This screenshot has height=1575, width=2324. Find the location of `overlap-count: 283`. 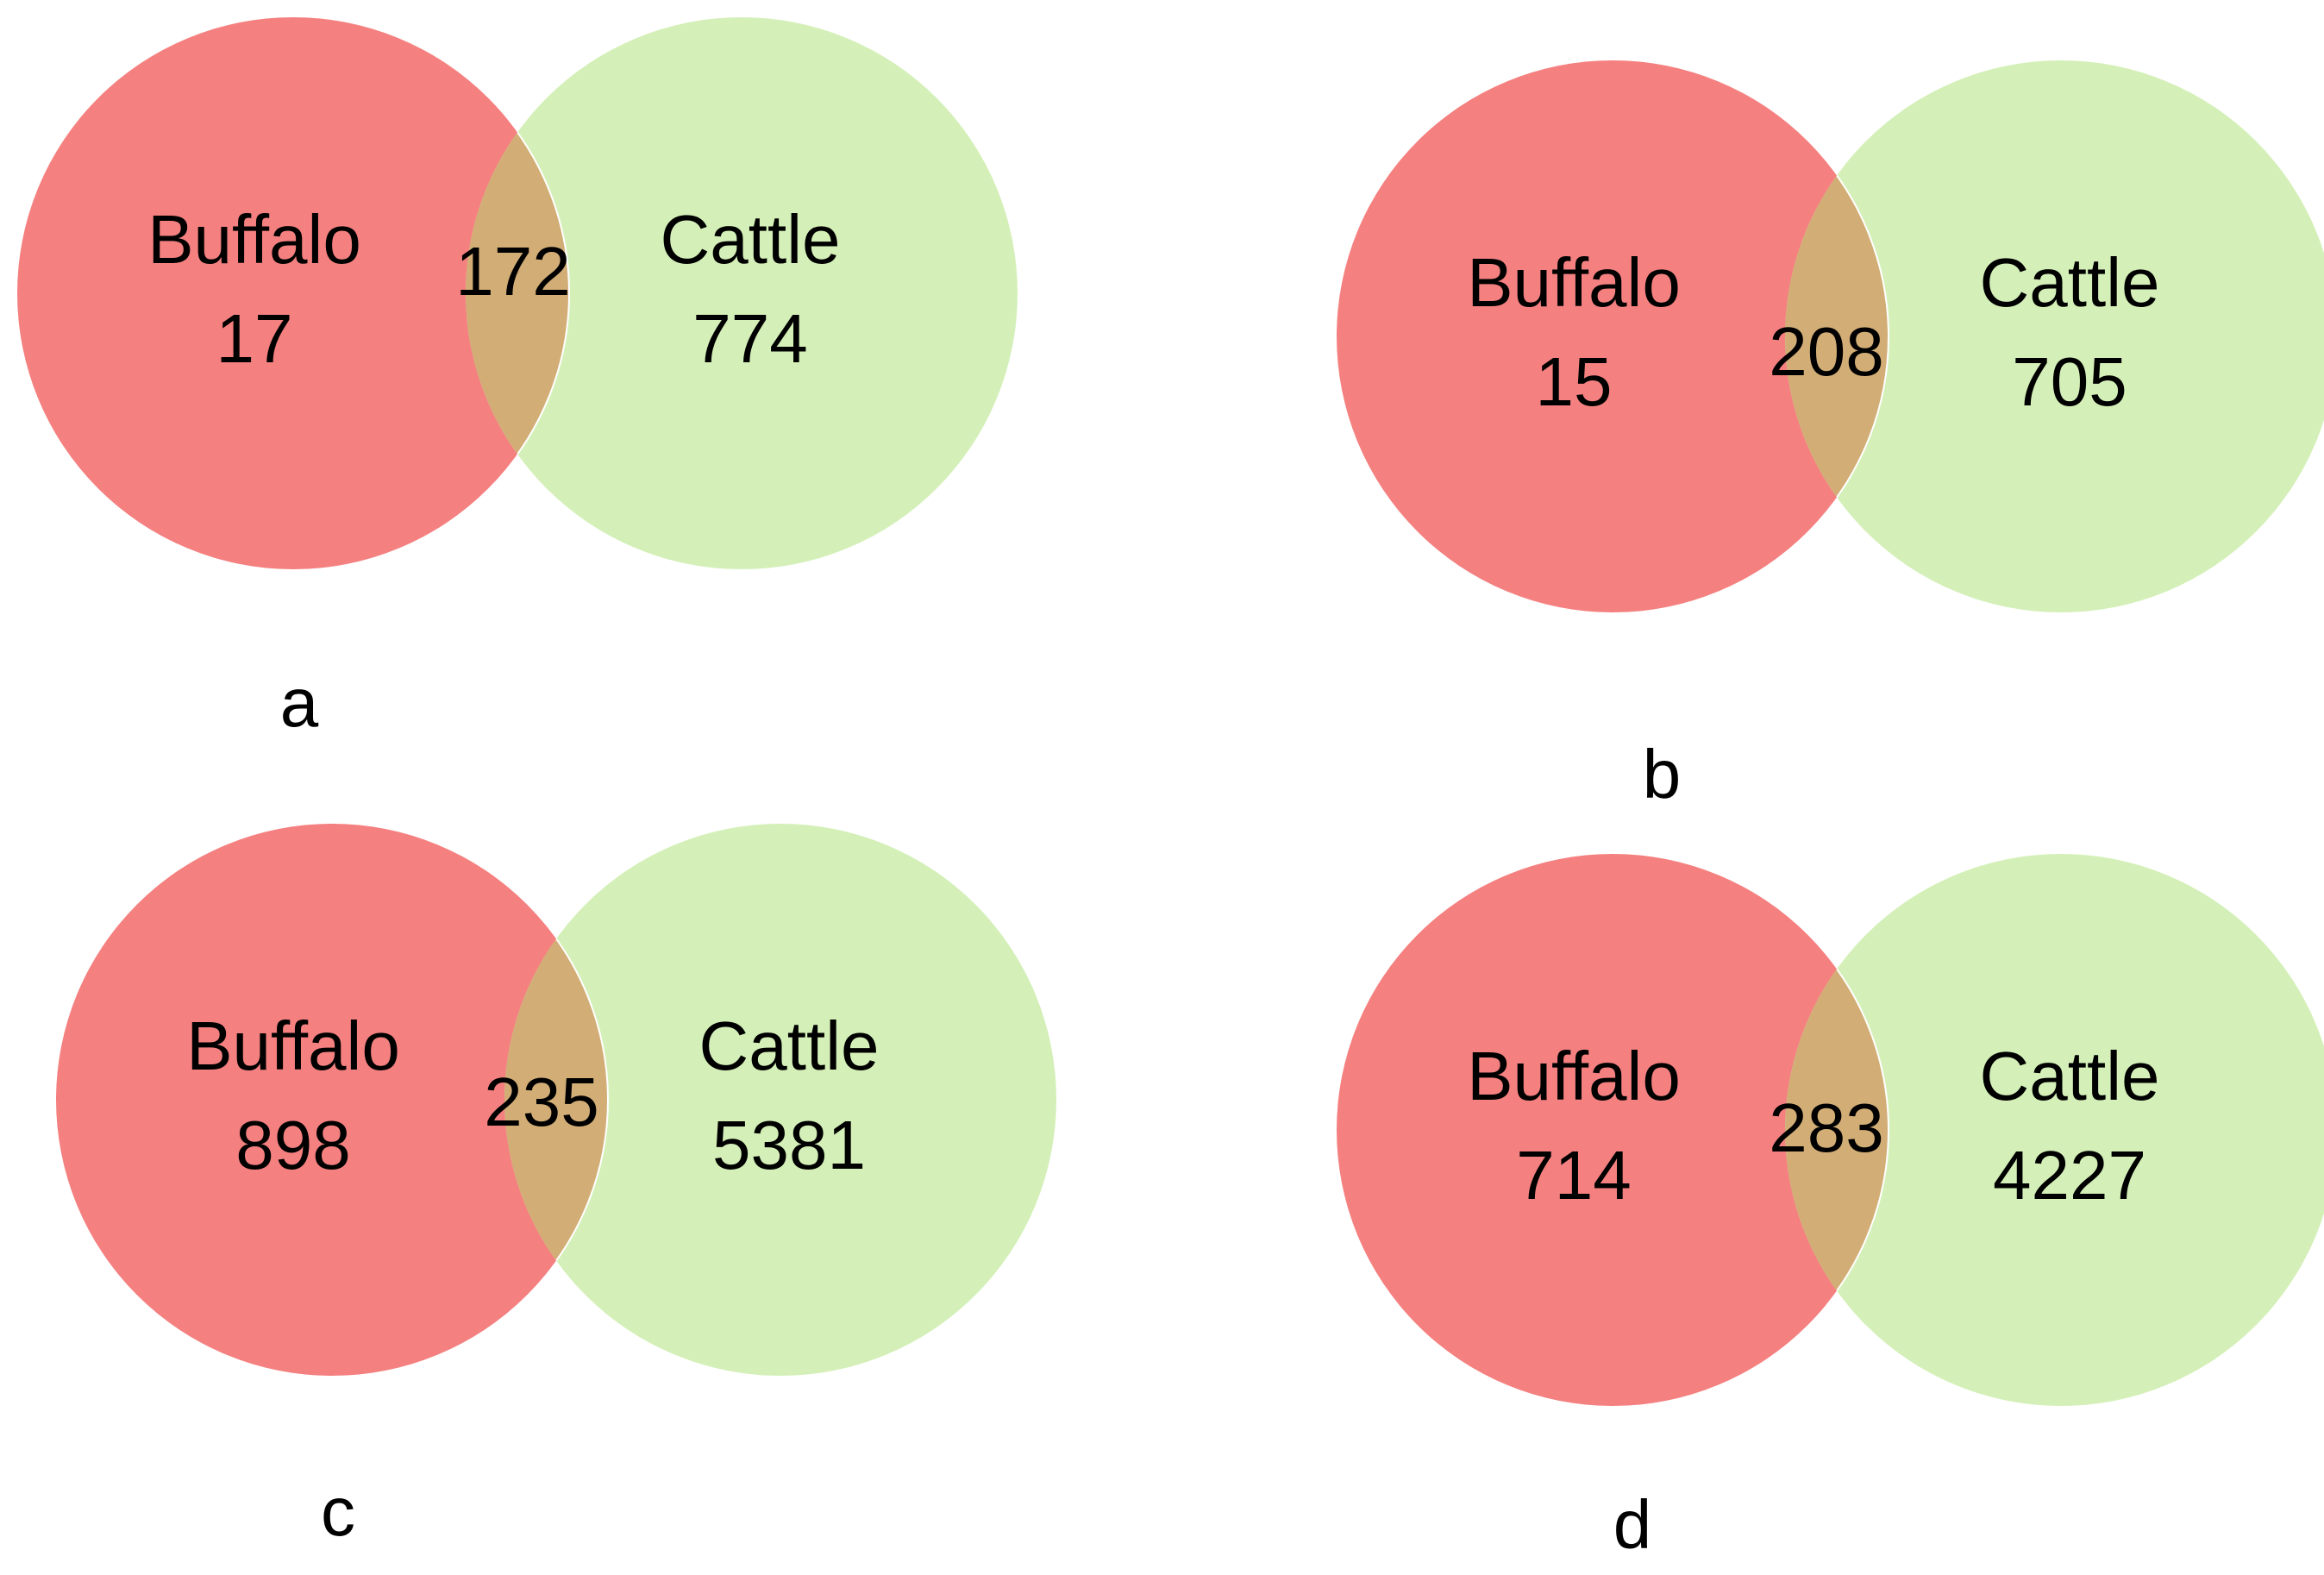

overlap-count: 283 is located at coordinates (1826, 1127).